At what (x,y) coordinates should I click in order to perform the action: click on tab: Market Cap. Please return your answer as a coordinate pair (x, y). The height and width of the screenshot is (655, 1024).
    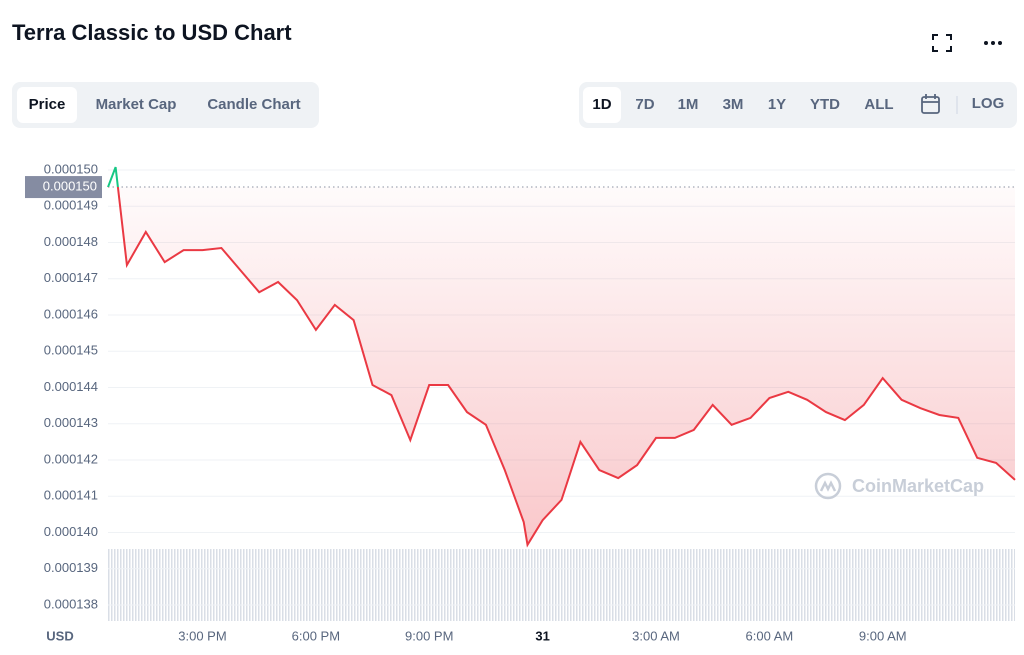
    Looking at the image, I should click on (136, 104).